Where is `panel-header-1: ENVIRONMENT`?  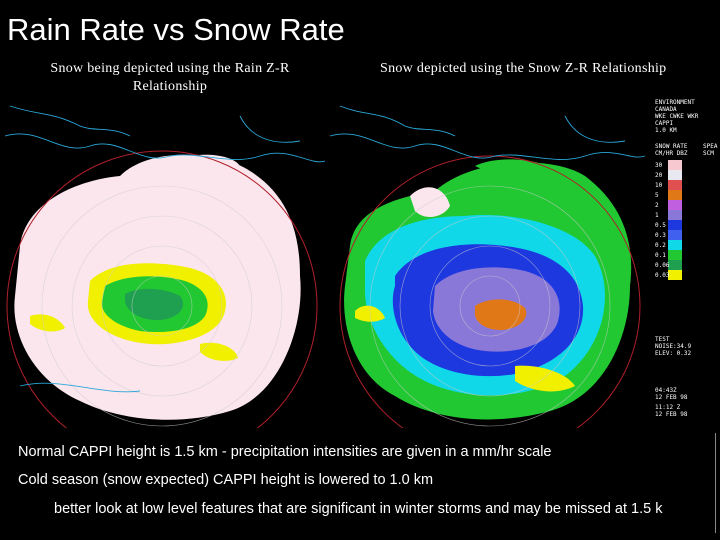
panel-header-1: ENVIRONMENT is located at coordinates (675, 102).